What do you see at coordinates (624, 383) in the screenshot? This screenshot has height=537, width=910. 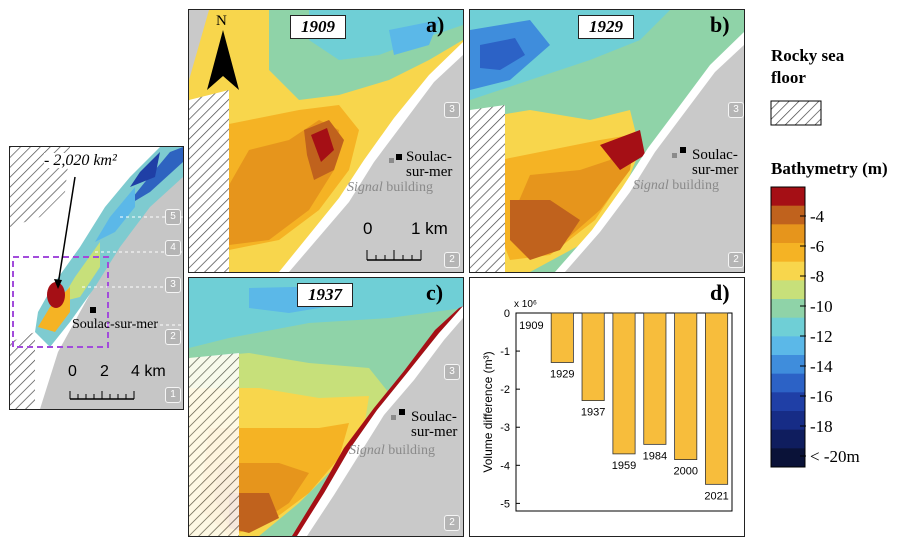 I see `bar-1959` at bounding box center [624, 383].